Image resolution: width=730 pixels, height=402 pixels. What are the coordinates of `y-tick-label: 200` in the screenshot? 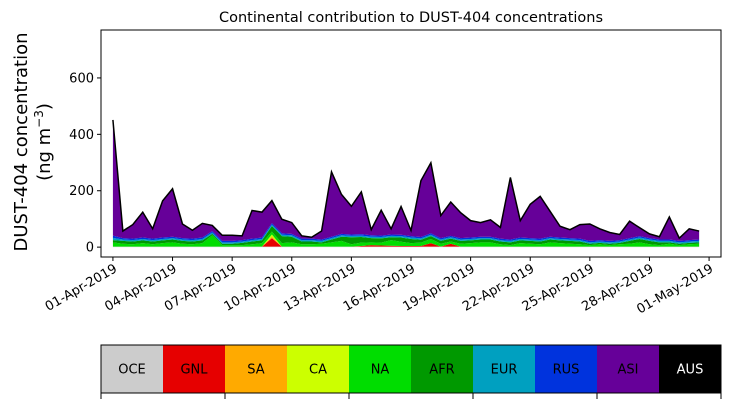 It's located at (81, 191).